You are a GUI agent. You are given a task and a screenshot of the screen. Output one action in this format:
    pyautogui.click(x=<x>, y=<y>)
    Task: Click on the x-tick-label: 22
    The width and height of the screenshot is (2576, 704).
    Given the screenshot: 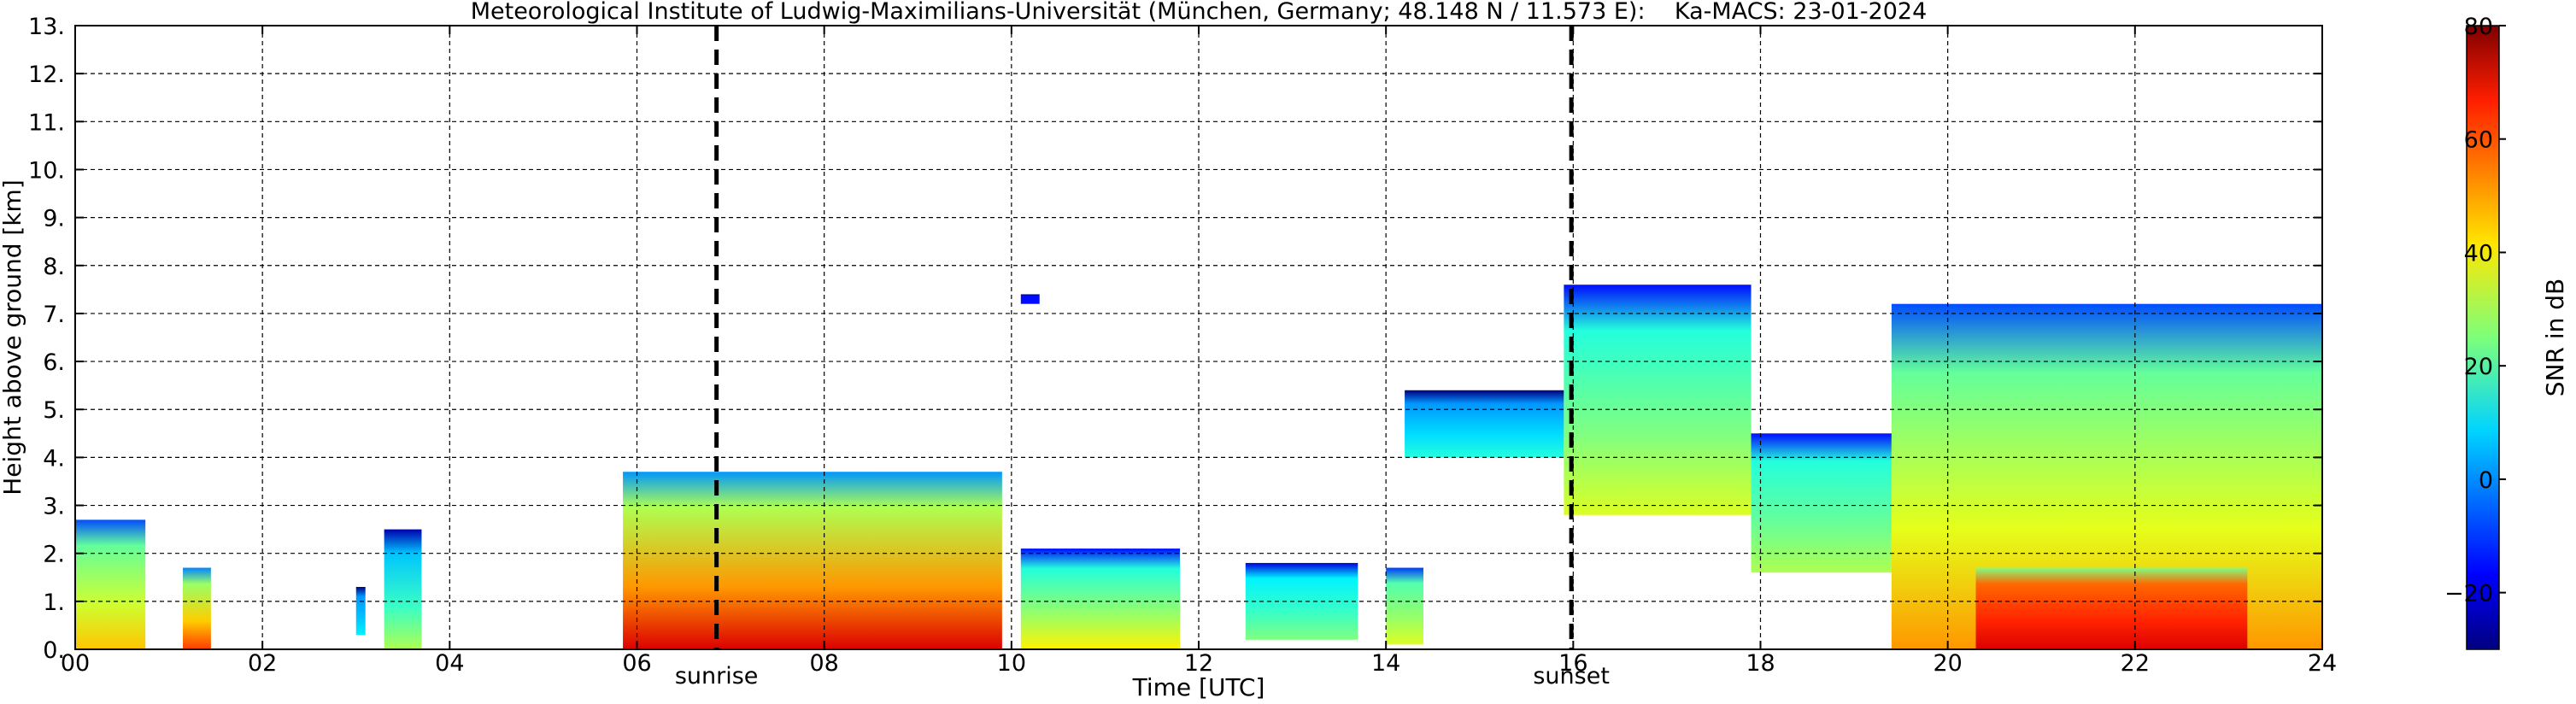 What is the action you would take?
    pyautogui.click(x=2135, y=663)
    